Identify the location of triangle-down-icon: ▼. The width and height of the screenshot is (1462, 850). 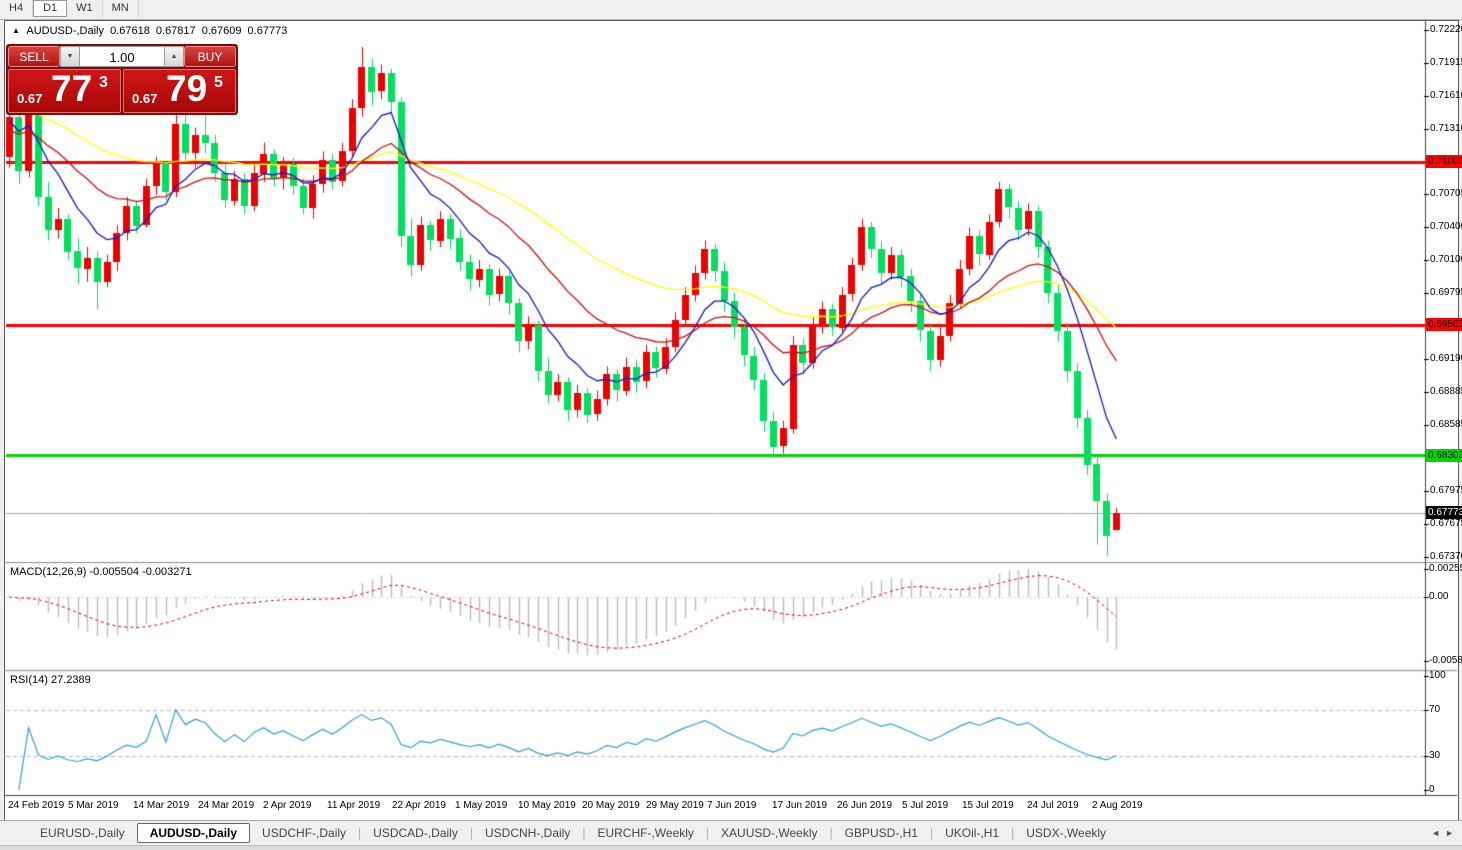
(70, 56).